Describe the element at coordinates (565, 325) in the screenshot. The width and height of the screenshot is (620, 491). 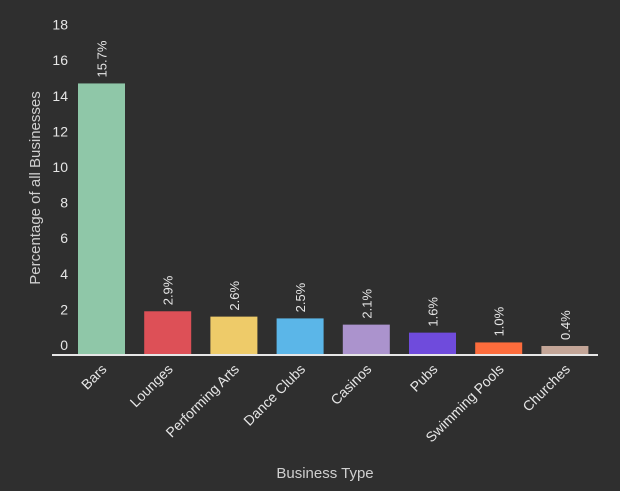
I see `data-label: 0.4%` at that location.